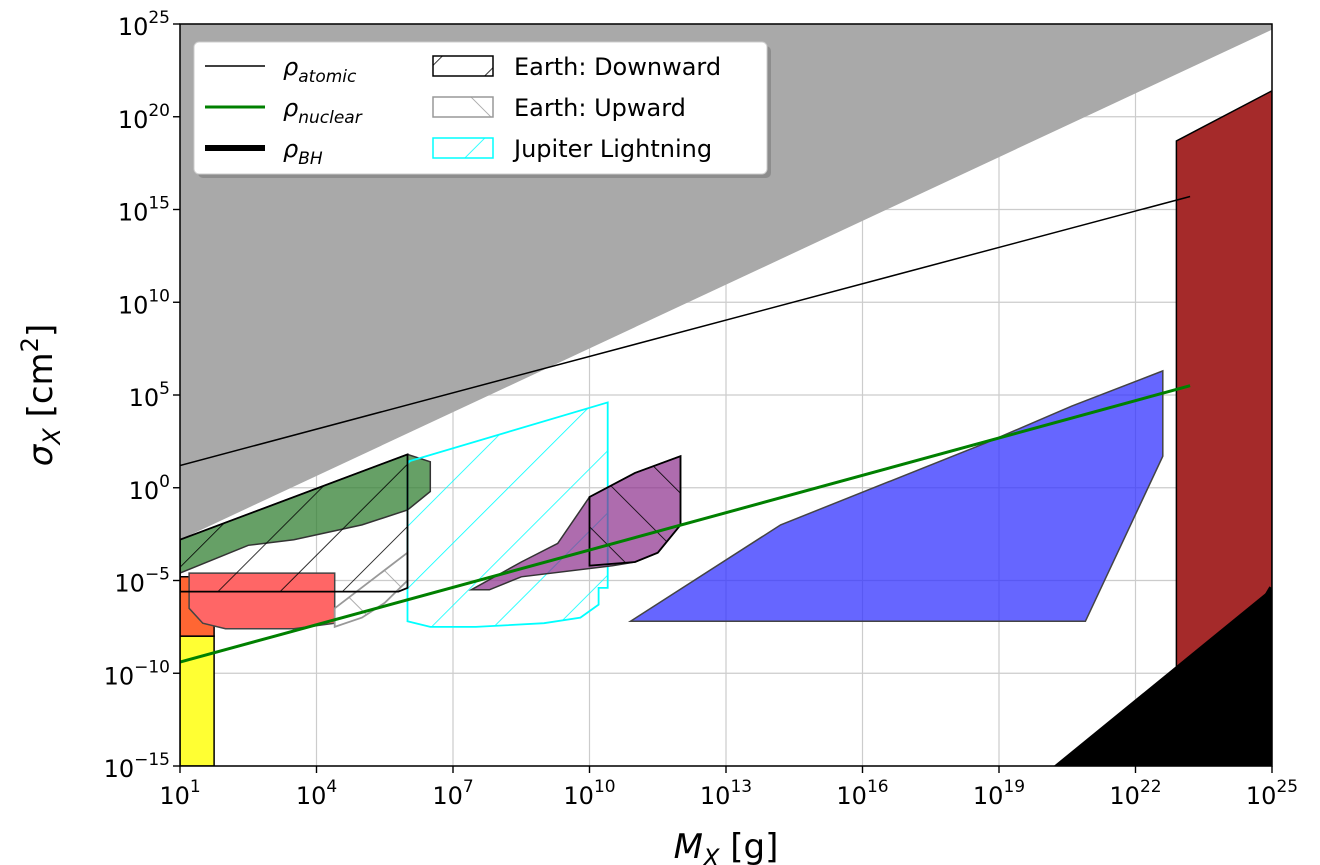 Image resolution: width=1320 pixels, height=865 pixels. What do you see at coordinates (600, 108) in the screenshot?
I see `legend-label: Earth: Upward` at bounding box center [600, 108].